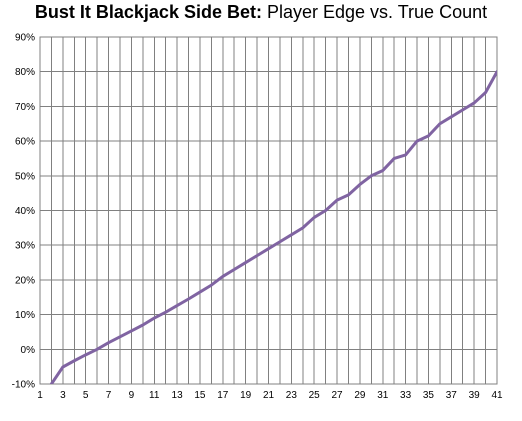  What do you see at coordinates (377, 12) in the screenshot?
I see `chart-title-rest: Player Edge vs. True Count` at bounding box center [377, 12].